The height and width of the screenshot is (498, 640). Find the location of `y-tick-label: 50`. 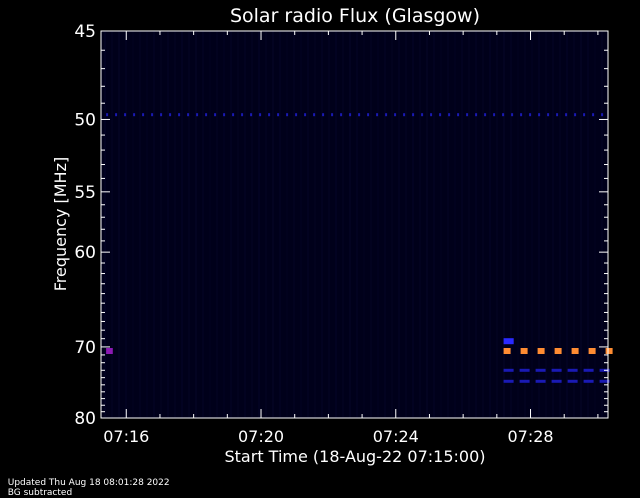

y-tick-label: 50 is located at coordinates (85, 120).